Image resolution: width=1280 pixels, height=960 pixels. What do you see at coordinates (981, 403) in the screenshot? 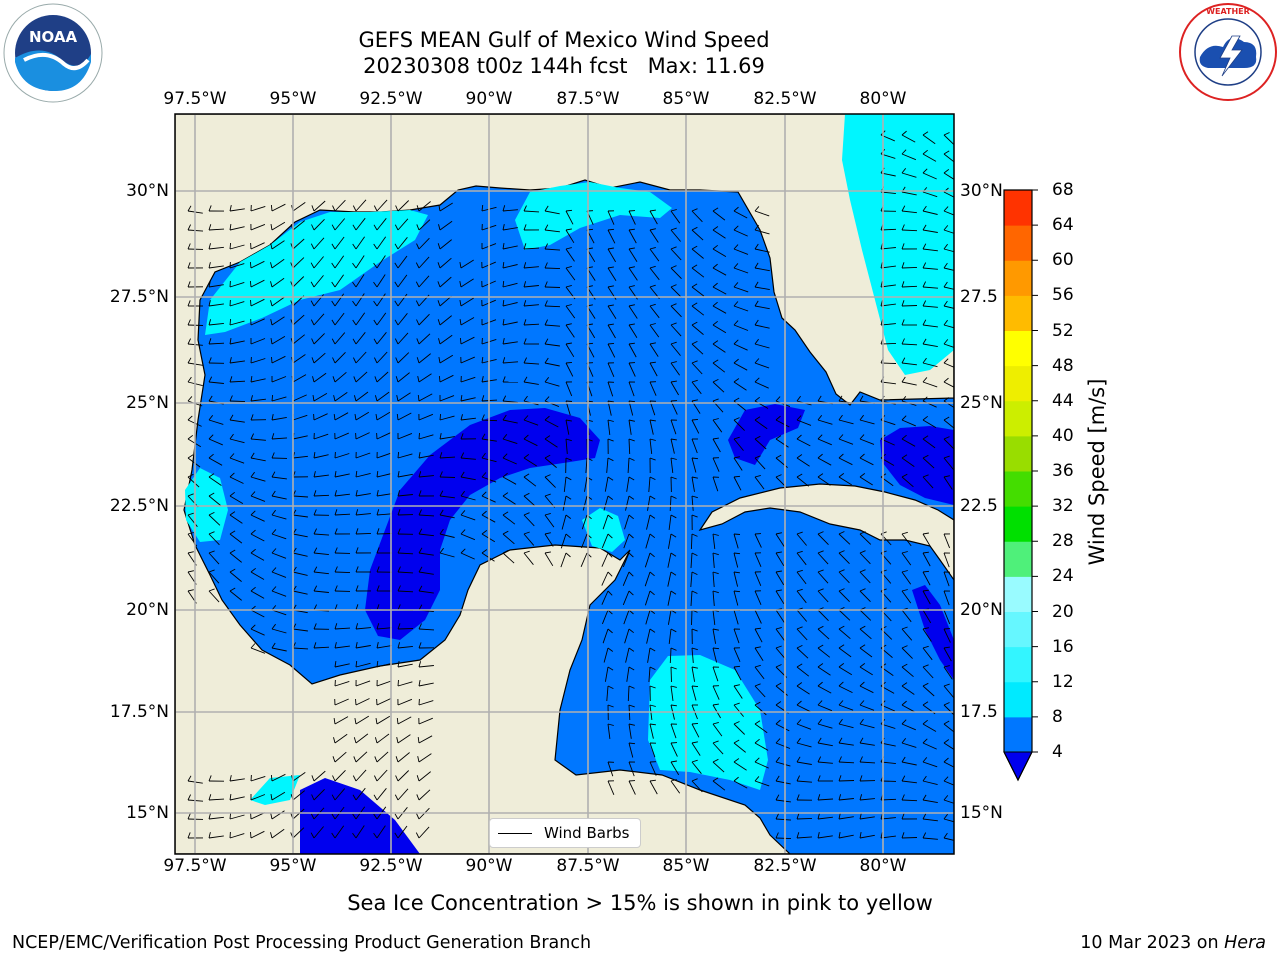
I see `lat-label-right: 25°N` at bounding box center [981, 403].